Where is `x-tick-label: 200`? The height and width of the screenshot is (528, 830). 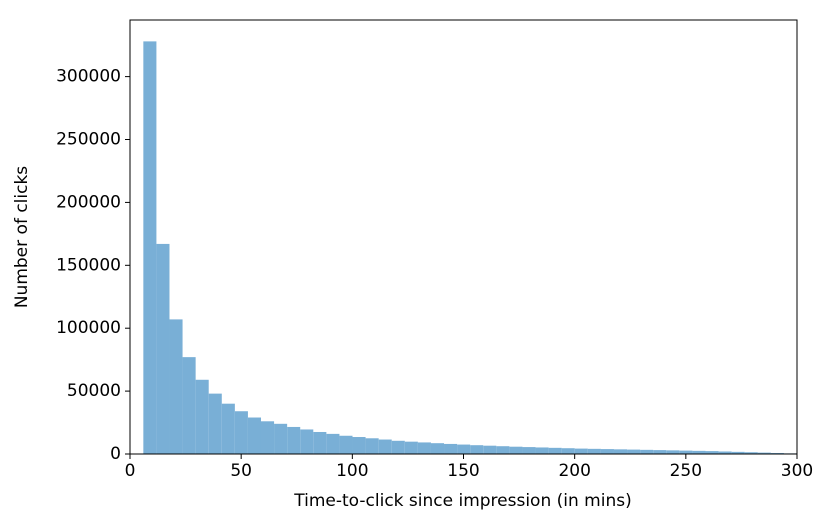 x-tick-label: 200 is located at coordinates (574, 471).